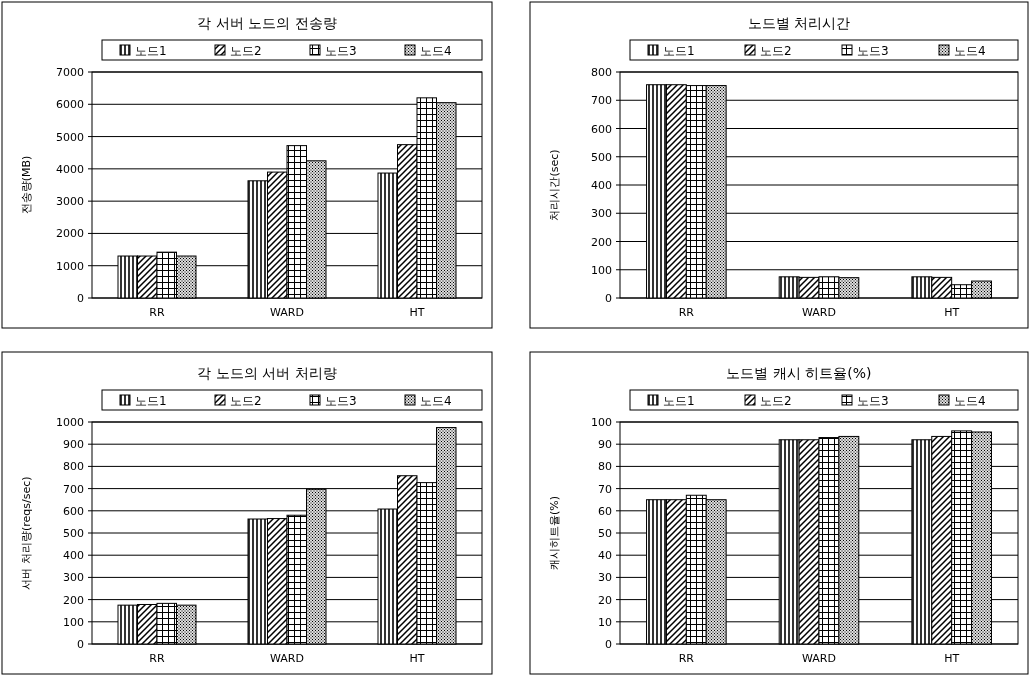 The height and width of the screenshot is (676, 1031). What do you see at coordinates (799, 373) in the screenshot?
I see `chart-title: 노드별 캐시 히트율(%)` at bounding box center [799, 373].